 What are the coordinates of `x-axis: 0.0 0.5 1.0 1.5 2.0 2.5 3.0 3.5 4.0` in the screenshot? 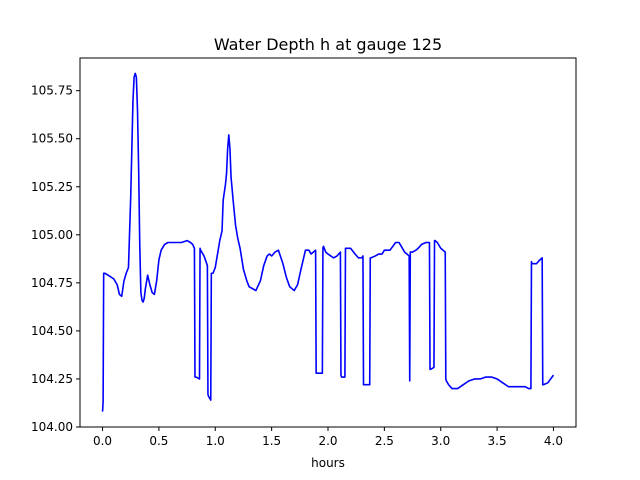 It's located at (328, 437).